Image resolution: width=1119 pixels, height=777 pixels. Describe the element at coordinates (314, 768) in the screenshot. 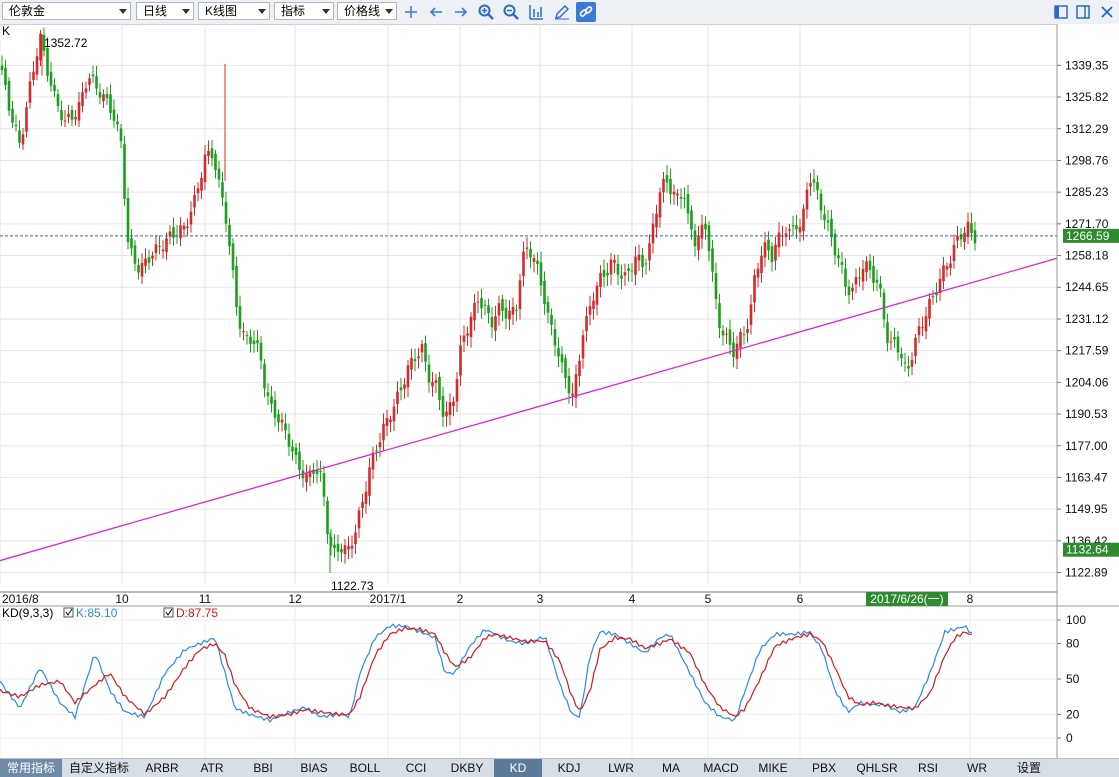

I see `tab-bias: BIAS` at that location.